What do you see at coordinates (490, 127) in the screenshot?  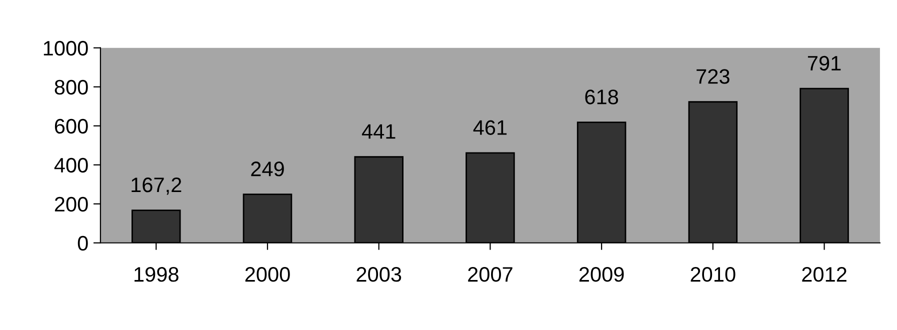 I see `data-label: 461` at bounding box center [490, 127].